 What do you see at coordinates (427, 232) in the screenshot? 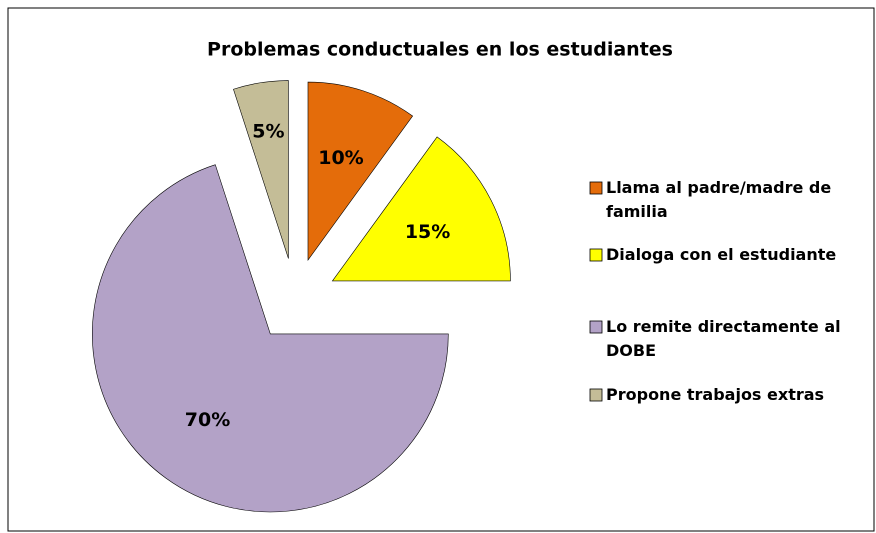
I see `data-label: 15%` at bounding box center [427, 232].